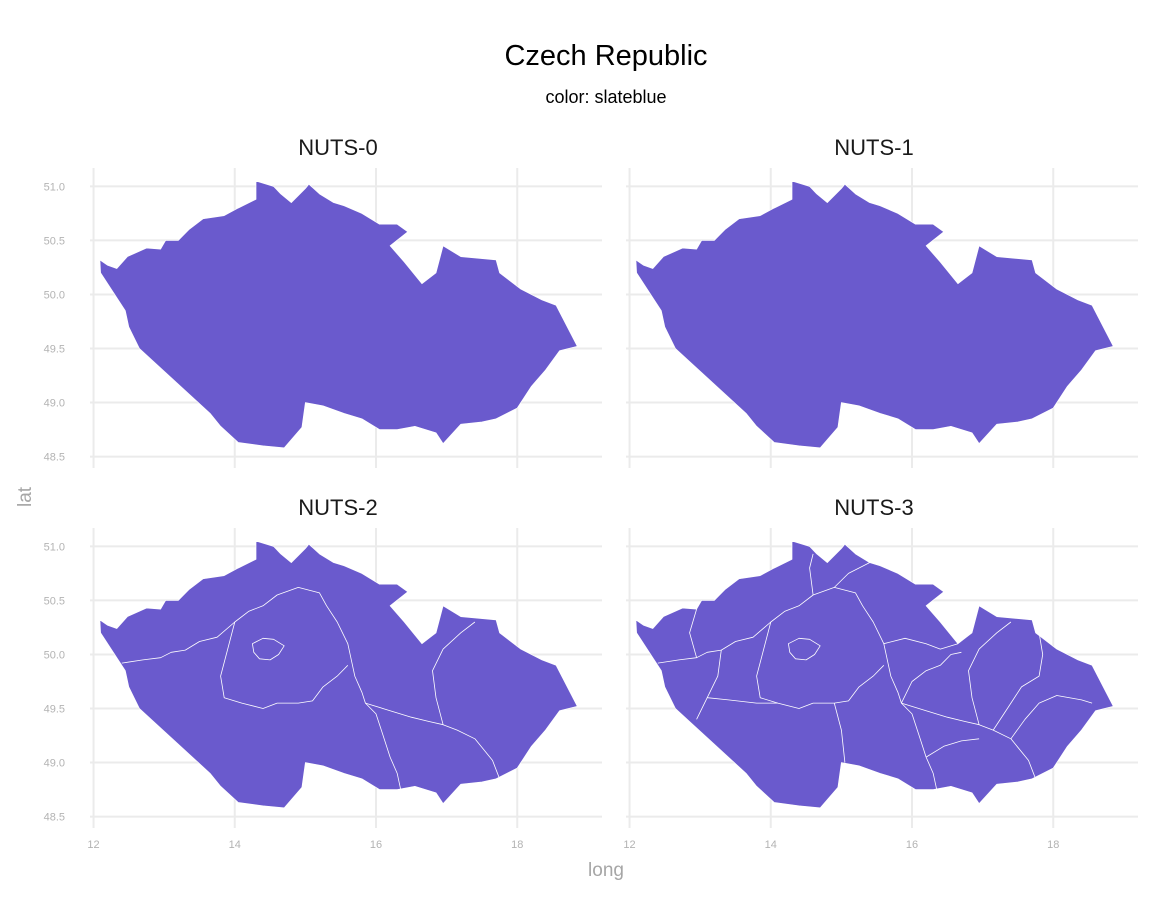 The height and width of the screenshot is (921, 1152). Describe the element at coordinates (337, 147) in the screenshot. I see `facet-strip-label: NUTS-0` at that location.